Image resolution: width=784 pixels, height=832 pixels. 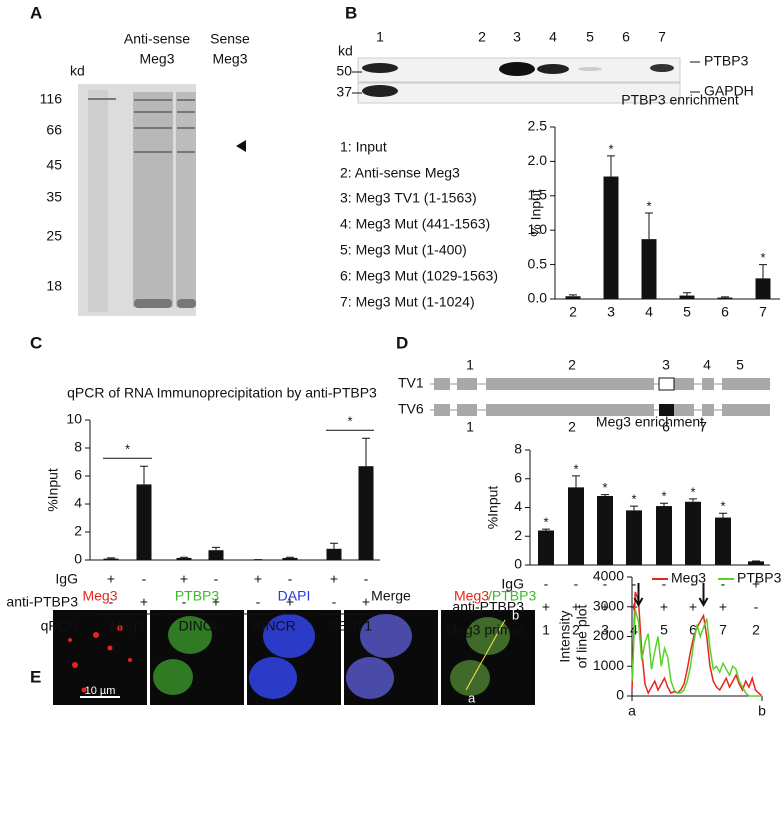 I want to click on gel, so click(x=137, y=200).